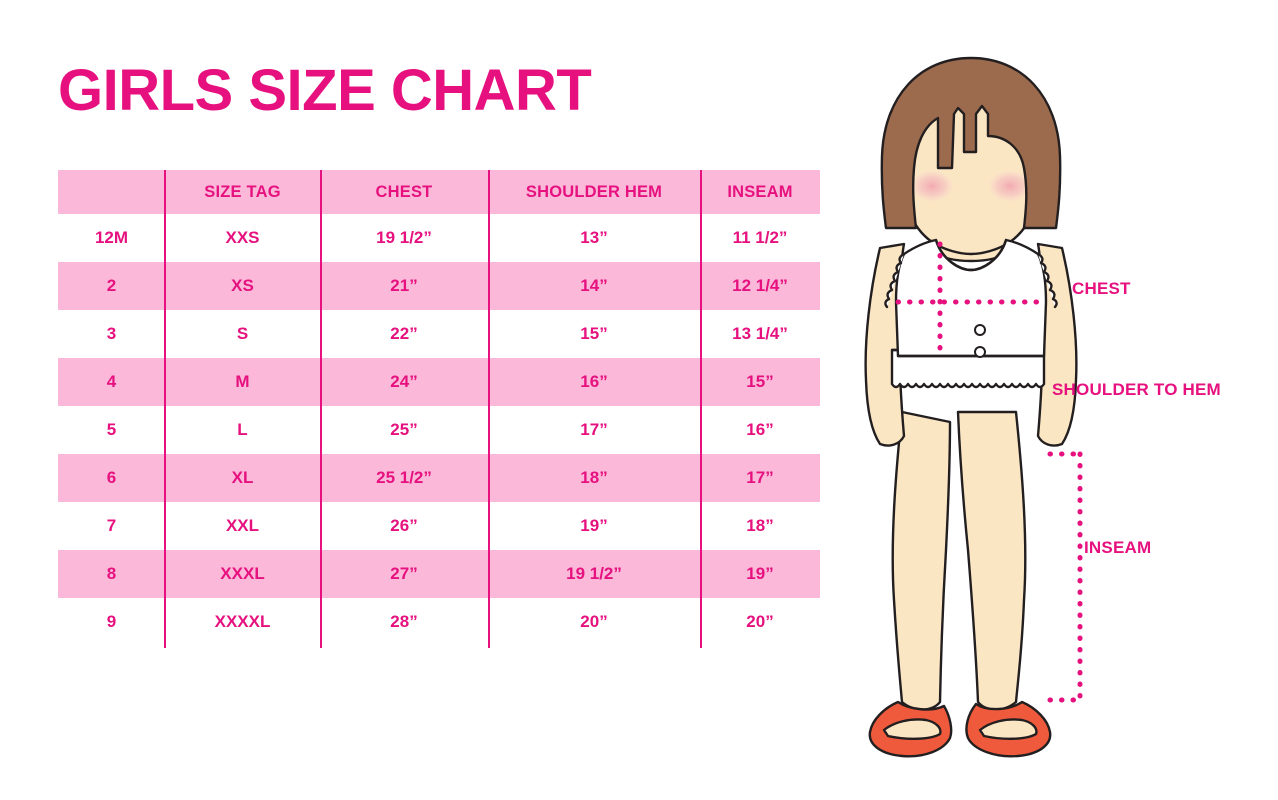 Image resolution: width=1278 pixels, height=800 pixels. What do you see at coordinates (760, 238) in the screenshot?
I see `cell-inseam: 11 1/2”` at bounding box center [760, 238].